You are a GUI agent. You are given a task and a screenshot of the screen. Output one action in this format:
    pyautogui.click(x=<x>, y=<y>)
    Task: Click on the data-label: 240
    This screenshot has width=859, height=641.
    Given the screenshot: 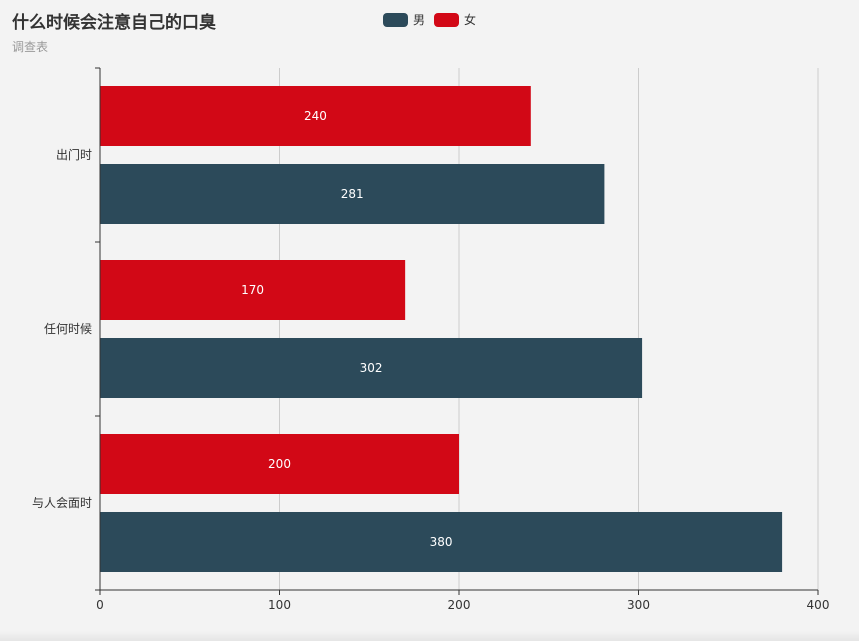 What is the action you would take?
    pyautogui.click(x=315, y=116)
    